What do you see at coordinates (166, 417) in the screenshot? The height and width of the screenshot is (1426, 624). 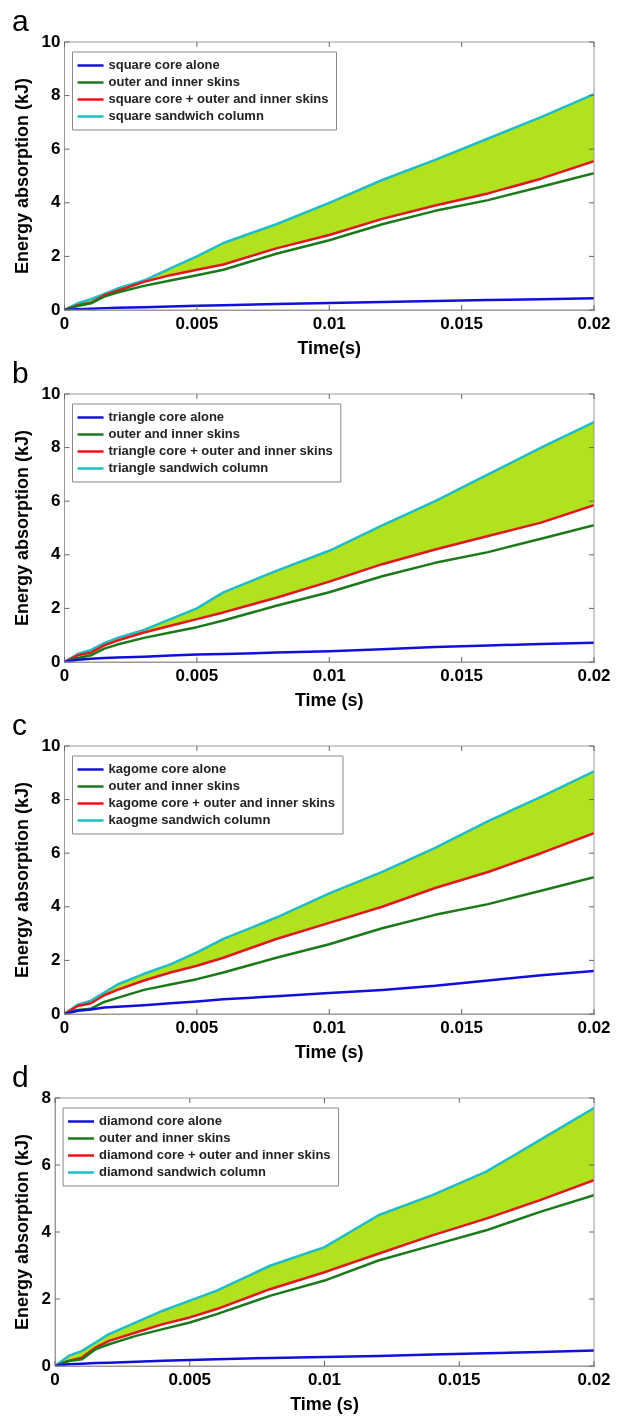 I see `legend-label: triangle core alone` at bounding box center [166, 417].